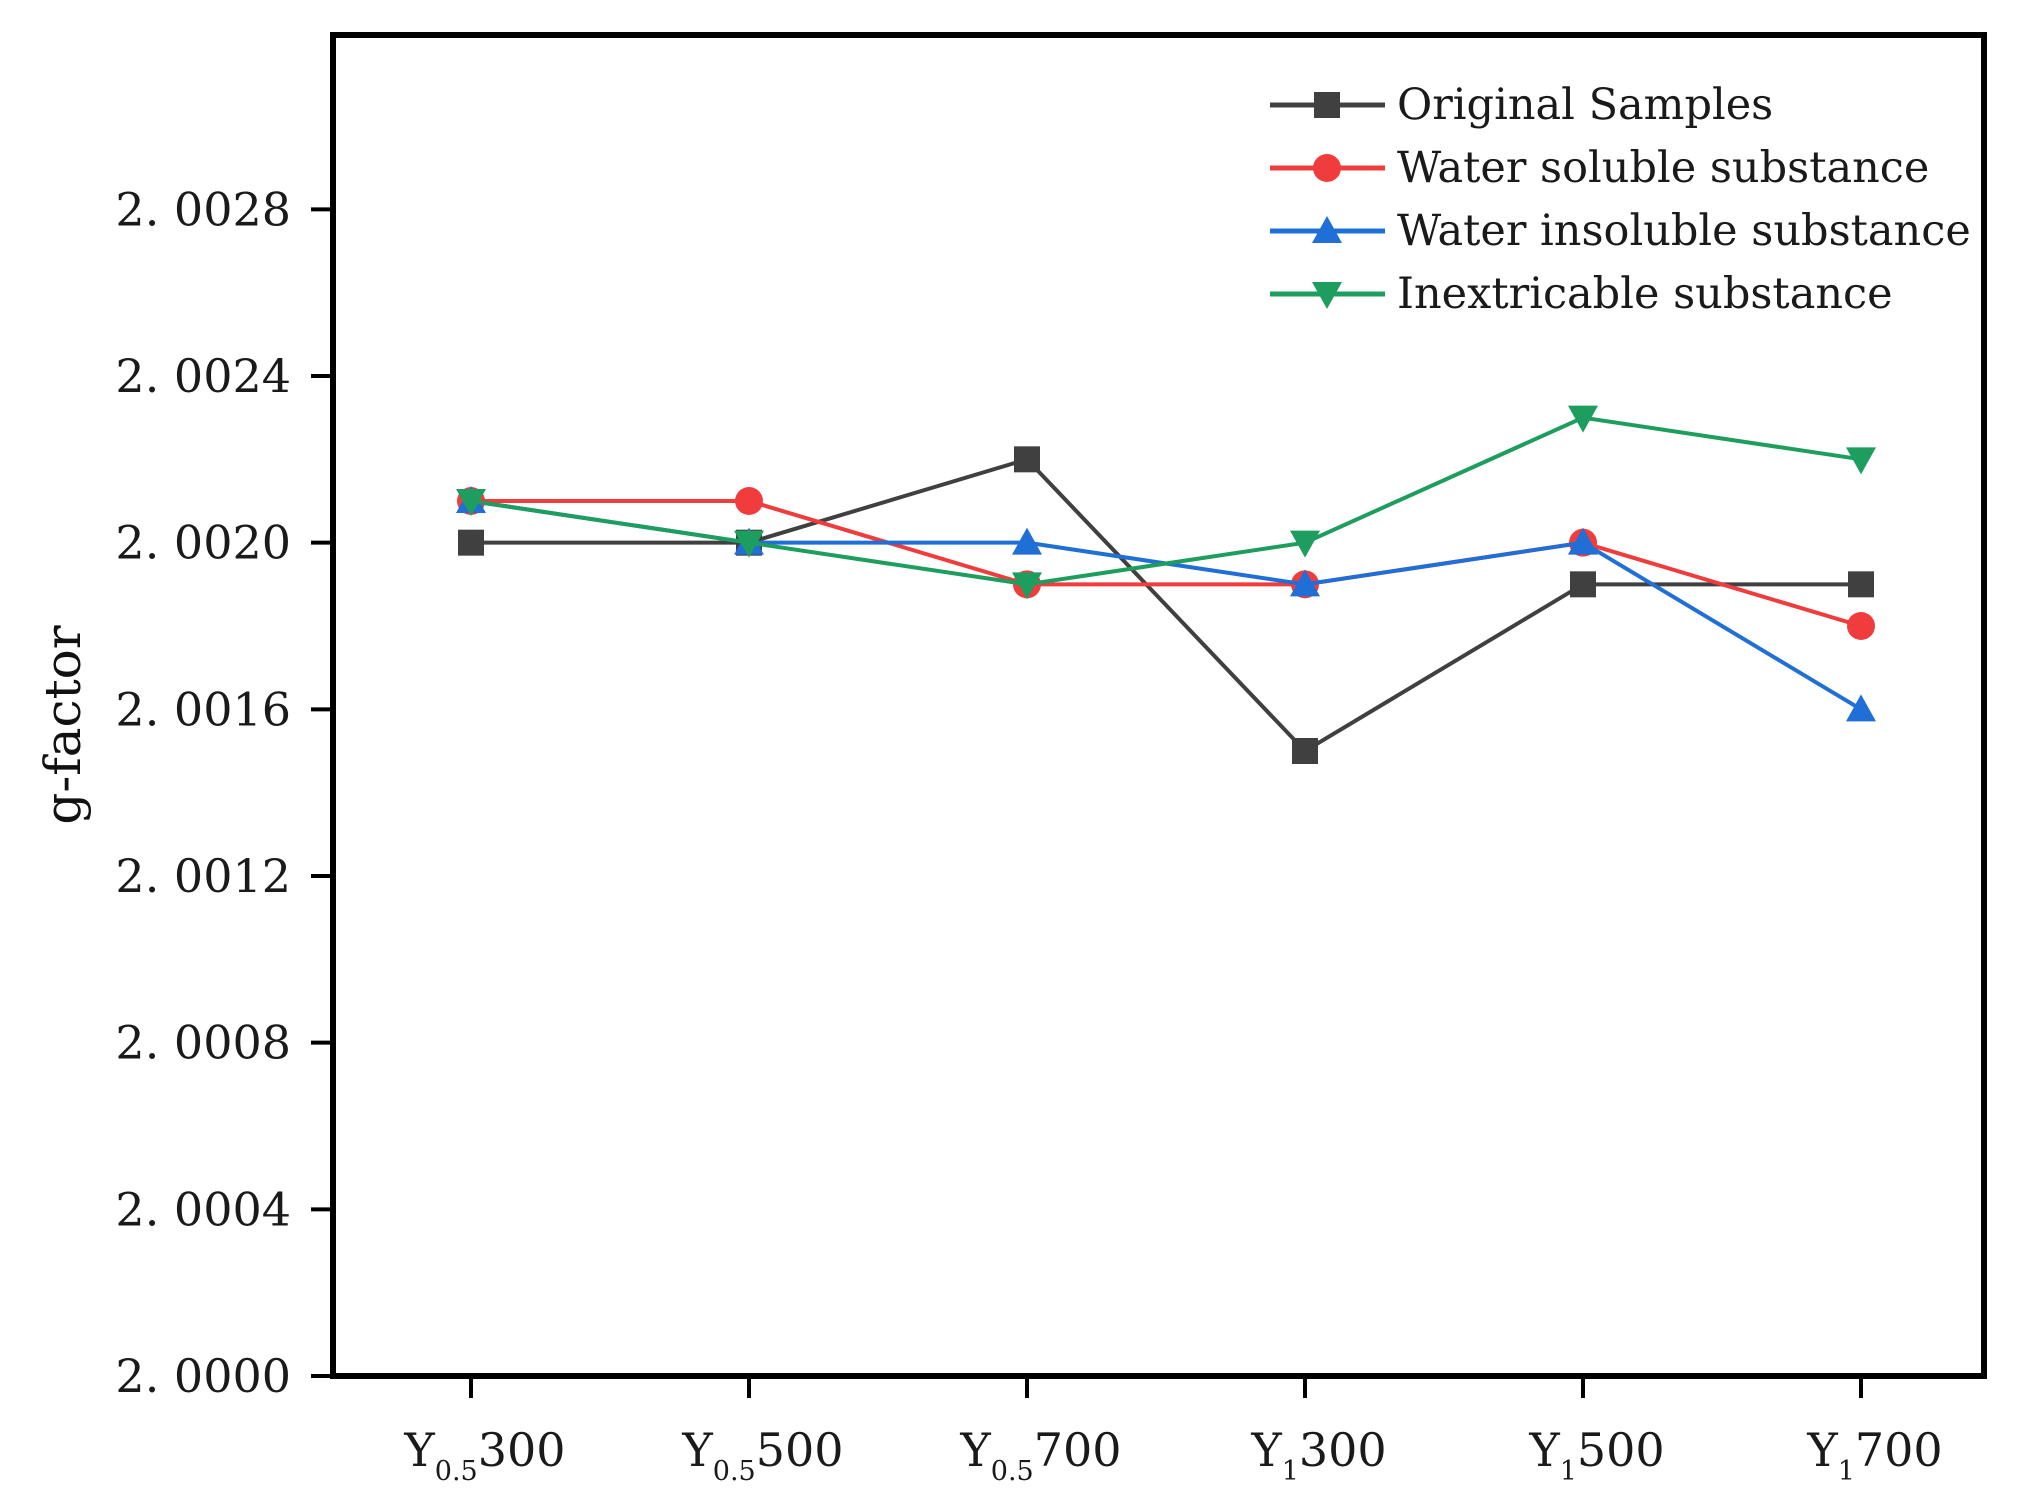 This screenshot has height=1511, width=2024. What do you see at coordinates (203, 1043) in the screenshot?
I see `y-tick-label: 2. 0008` at bounding box center [203, 1043].